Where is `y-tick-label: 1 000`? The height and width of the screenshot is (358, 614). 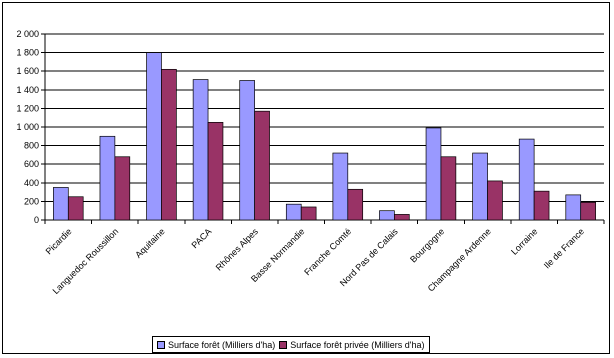 y-tick-label: 1 000 is located at coordinates (27, 127).